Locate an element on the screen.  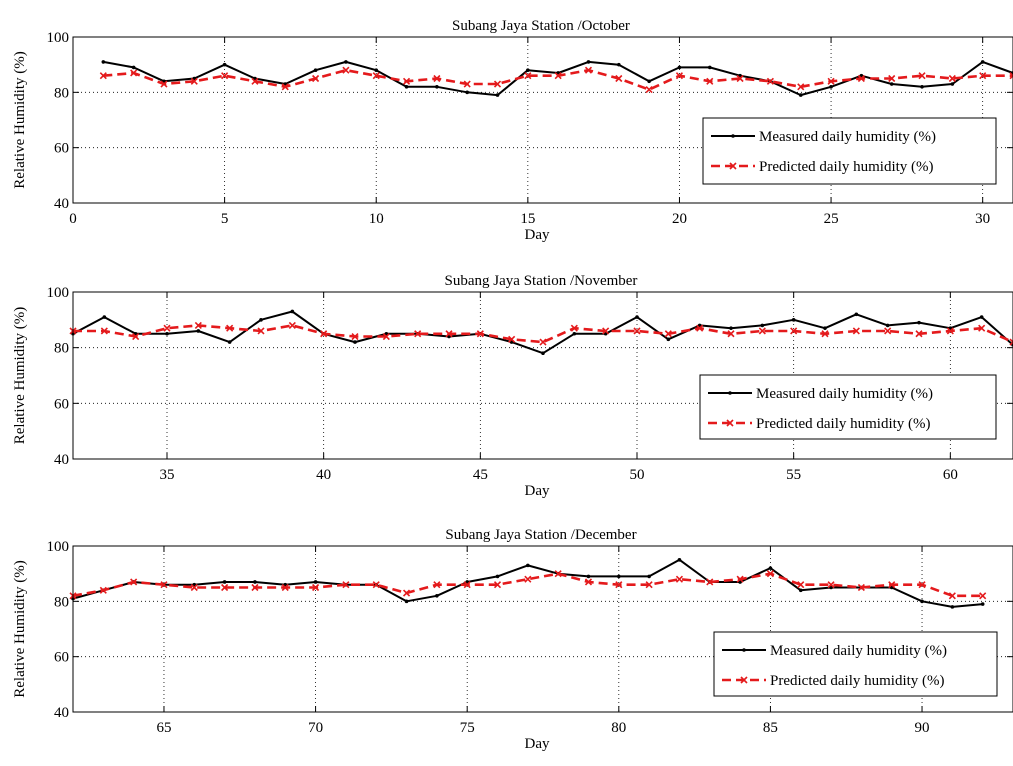
x-tick-label: 55 is located at coordinates (793, 475).